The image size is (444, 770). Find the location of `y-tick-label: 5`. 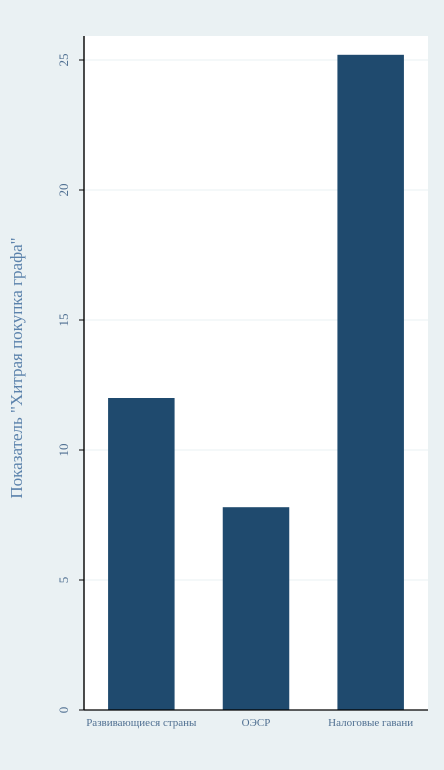

y-tick-label: 5 is located at coordinates (63, 580).